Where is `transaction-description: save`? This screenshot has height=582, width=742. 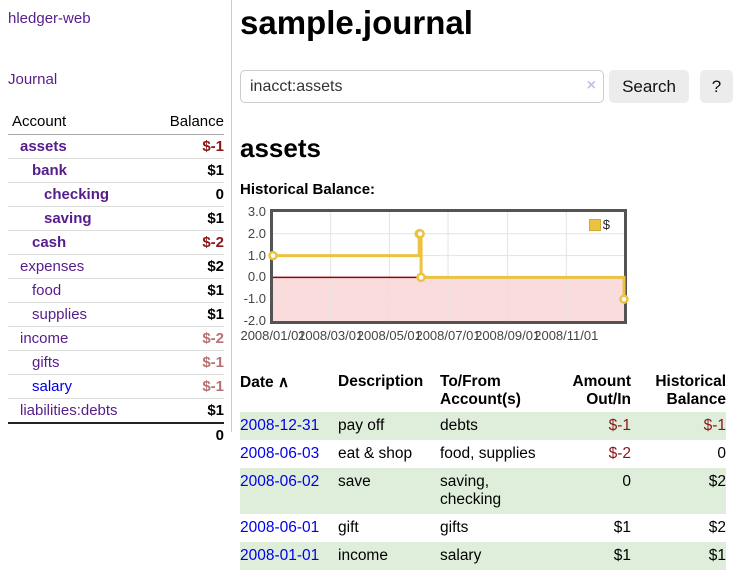
transaction-description: save is located at coordinates (354, 481).